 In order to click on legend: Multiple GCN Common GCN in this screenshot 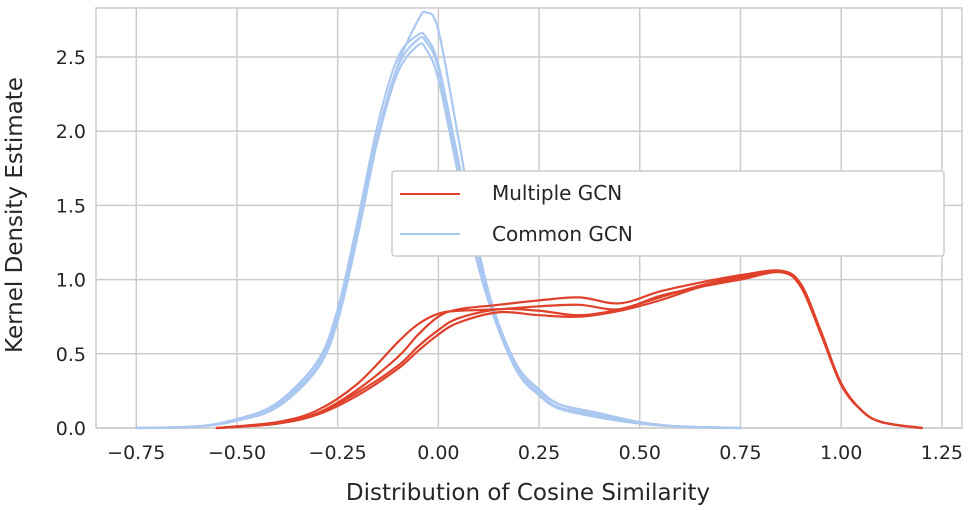, I will do `click(668, 213)`.